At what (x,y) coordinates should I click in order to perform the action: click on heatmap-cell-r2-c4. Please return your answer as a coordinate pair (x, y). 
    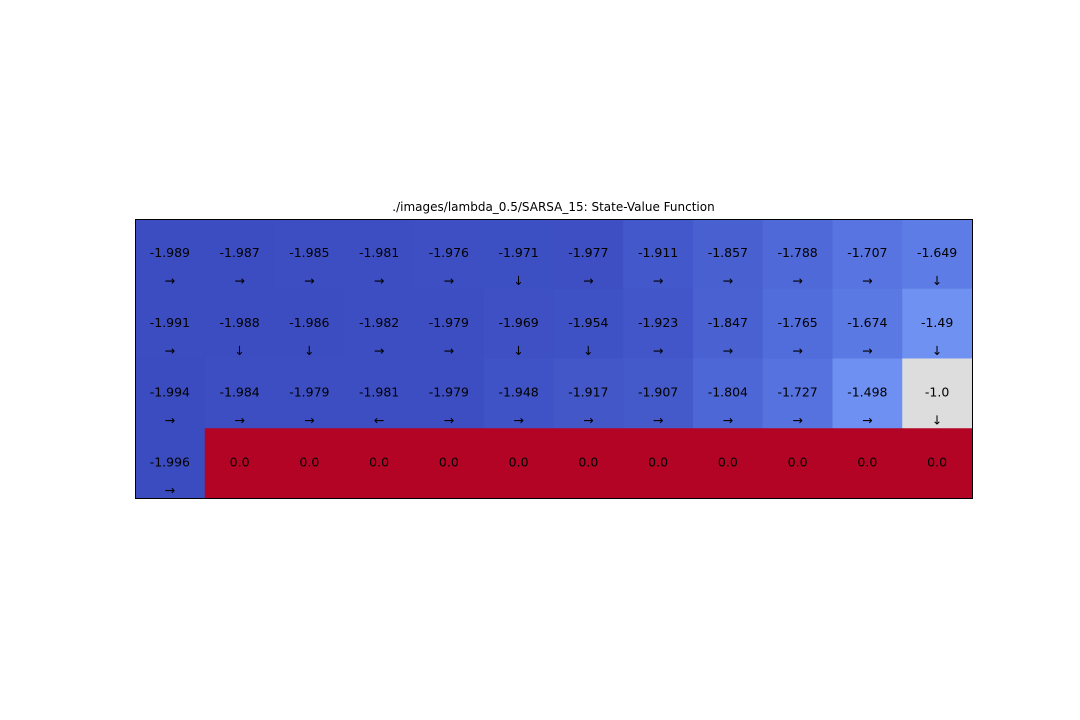
    Looking at the image, I should click on (449, 393).